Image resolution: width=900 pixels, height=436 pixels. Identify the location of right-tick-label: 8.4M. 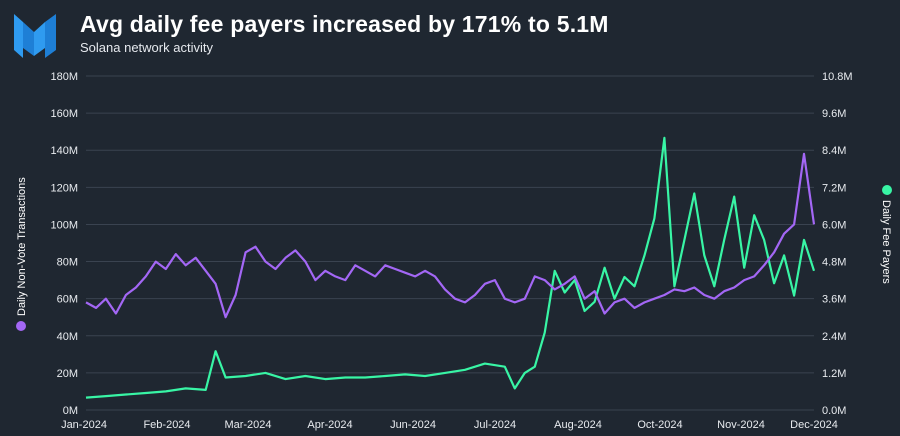
(834, 151).